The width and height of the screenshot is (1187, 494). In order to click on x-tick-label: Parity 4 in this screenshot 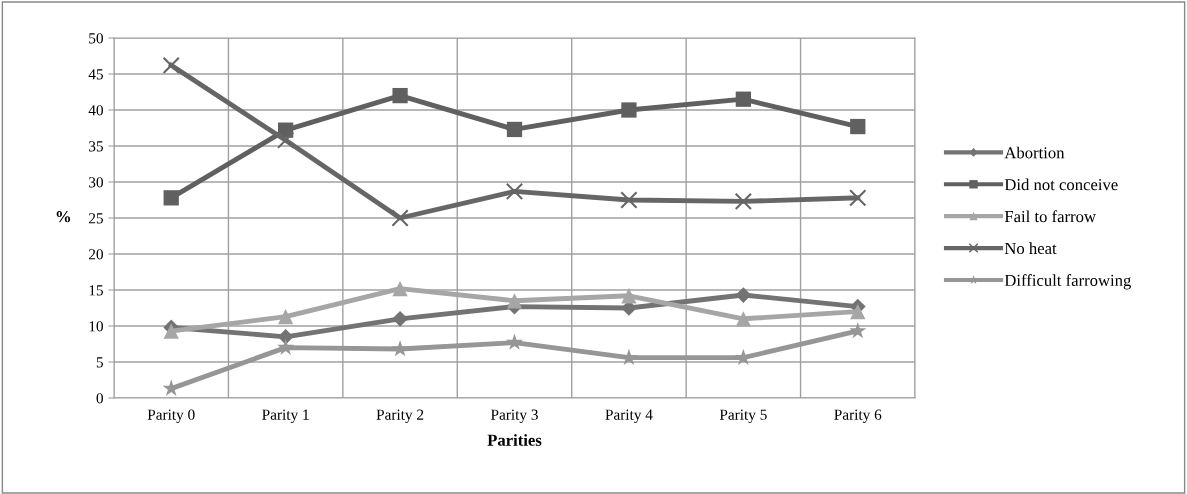, I will do `click(629, 416)`.